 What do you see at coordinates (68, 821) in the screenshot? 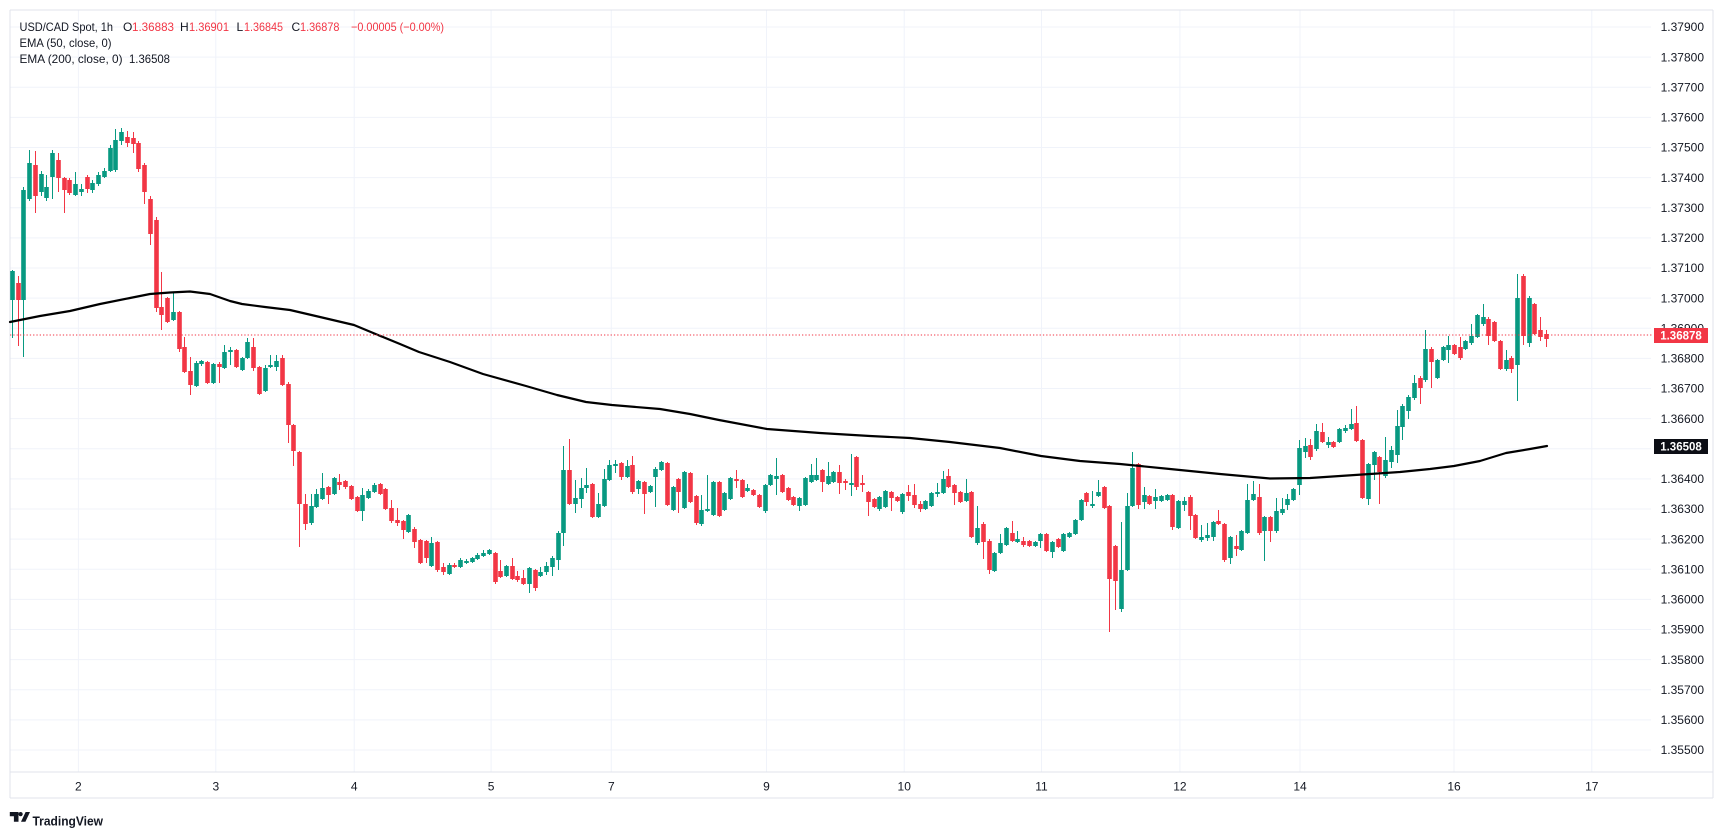
I see `svg-text: TradingView` at bounding box center [68, 821].